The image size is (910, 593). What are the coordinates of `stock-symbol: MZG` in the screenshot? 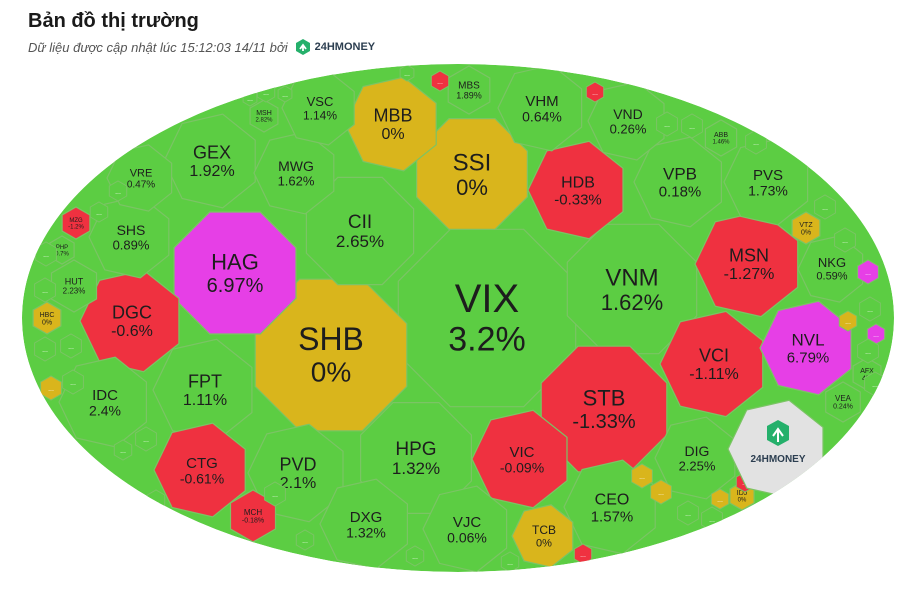 It's located at (76, 221).